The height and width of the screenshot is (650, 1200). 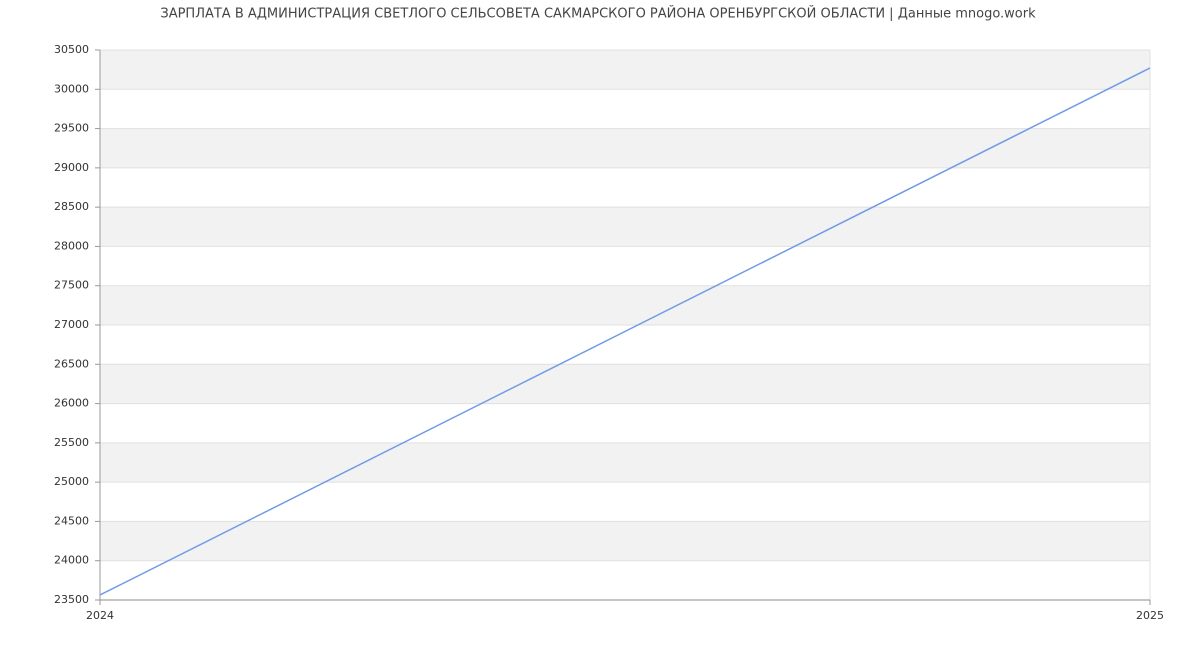 I want to click on y-tick-label: 27000, so click(x=71, y=324).